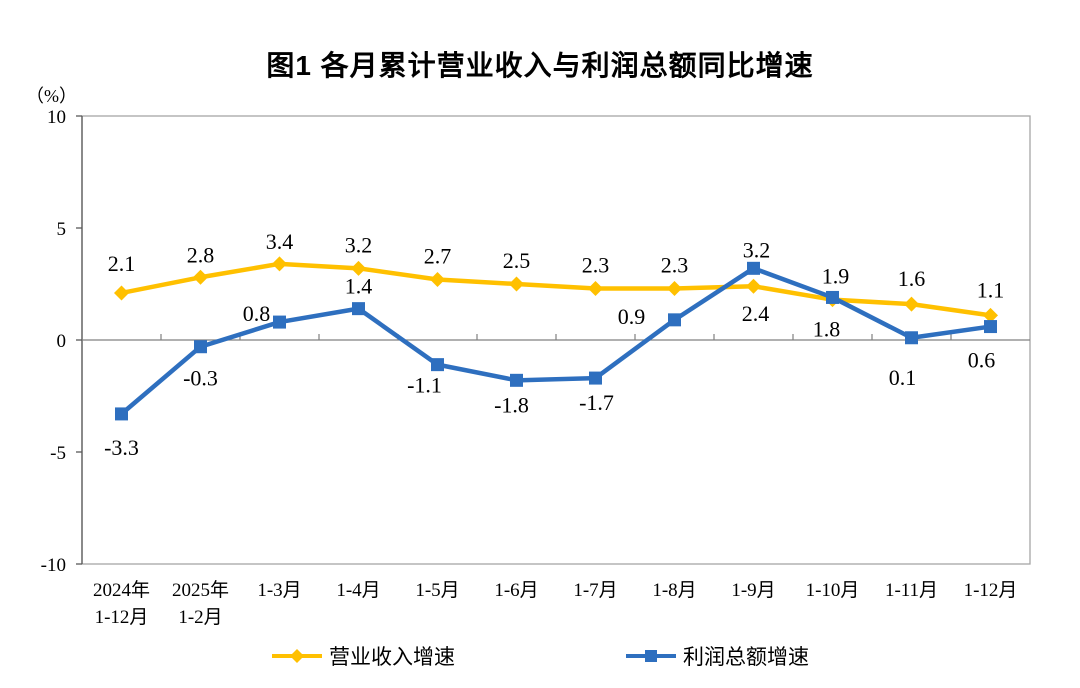 This screenshot has height=688, width=1080. What do you see at coordinates (200, 617) in the screenshot?
I see `x-tick-label: 1-2月` at bounding box center [200, 617].